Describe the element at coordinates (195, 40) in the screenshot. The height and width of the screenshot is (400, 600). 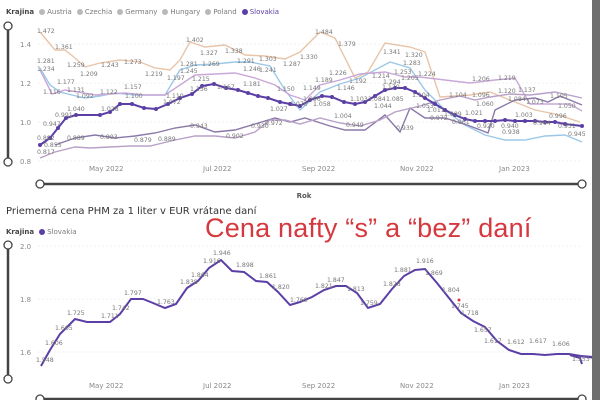
I see `svg-text: 1.402` at that location.